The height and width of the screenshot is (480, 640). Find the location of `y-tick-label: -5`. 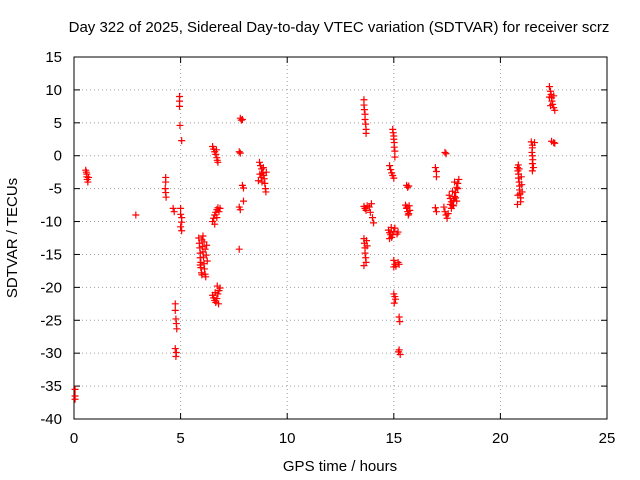

y-tick-label: -5 is located at coordinates (55, 189).